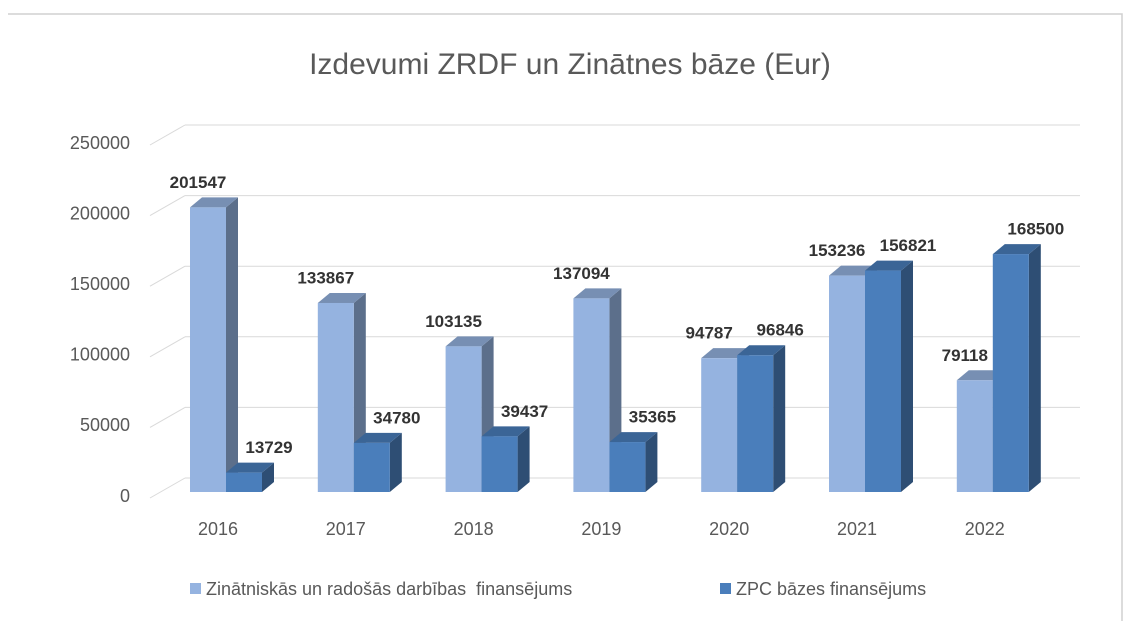  Describe the element at coordinates (100, 213) in the screenshot. I see `y-tick-label: 200000` at that location.